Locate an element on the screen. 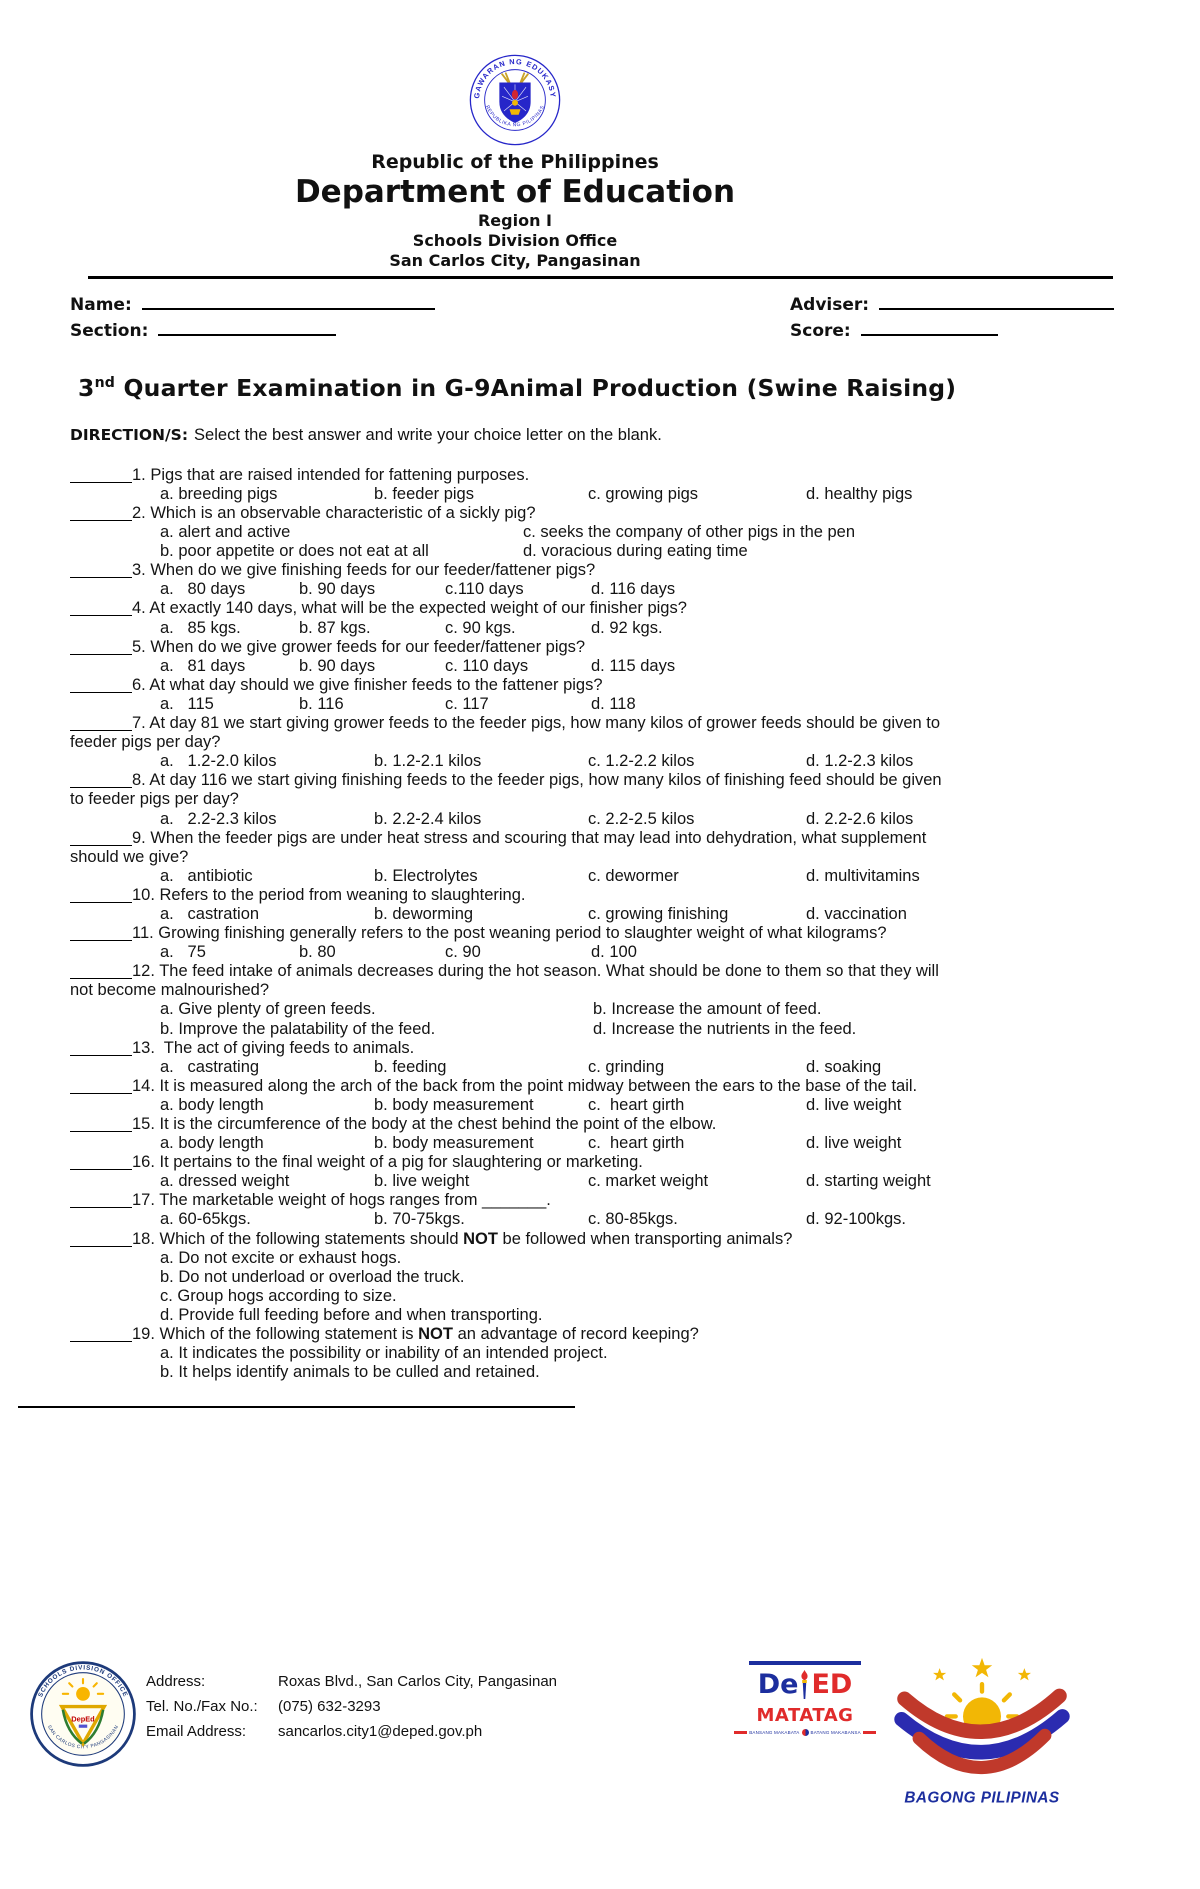 This screenshot has height=1889, width=1200. directions-label: DIRECTION/S: is located at coordinates (129, 434).